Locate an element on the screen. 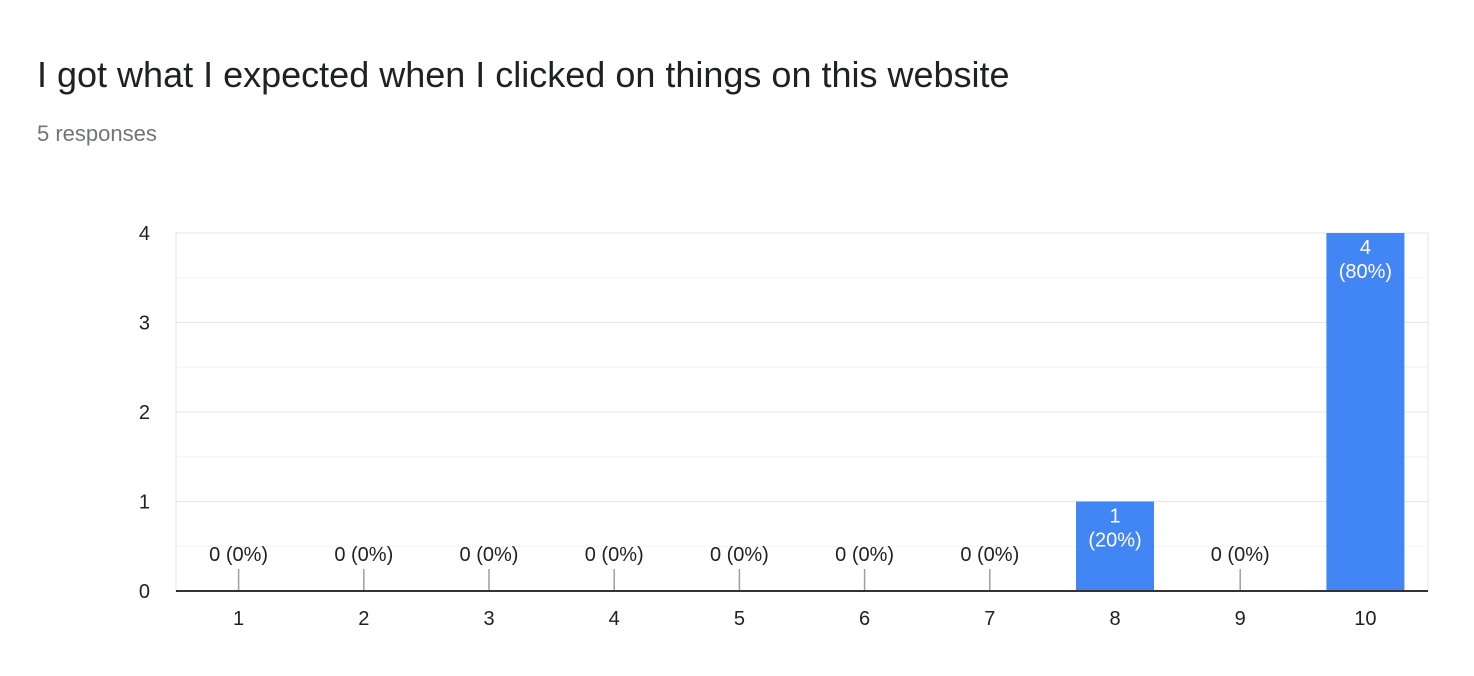  x-tick-label: 8 is located at coordinates (1114, 619).